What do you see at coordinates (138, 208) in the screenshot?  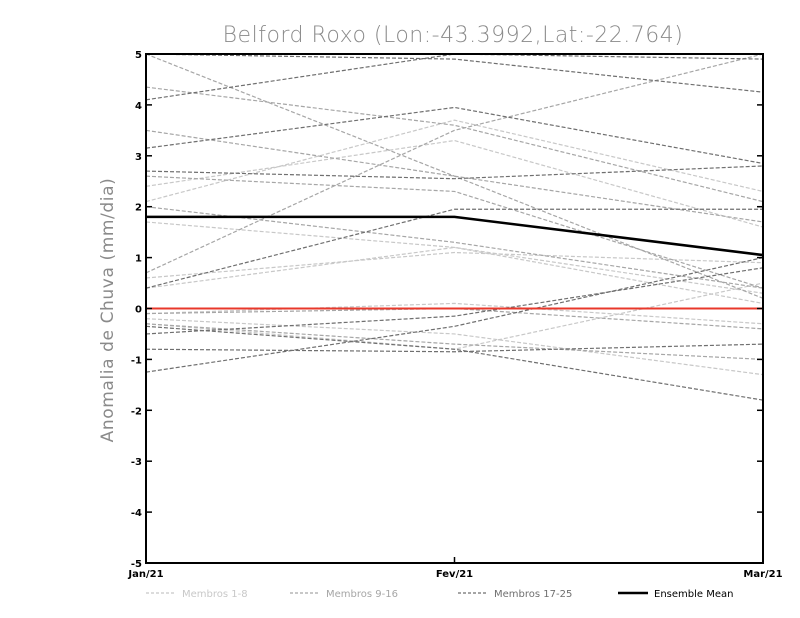 I see `y-tick-label: 2` at bounding box center [138, 208].